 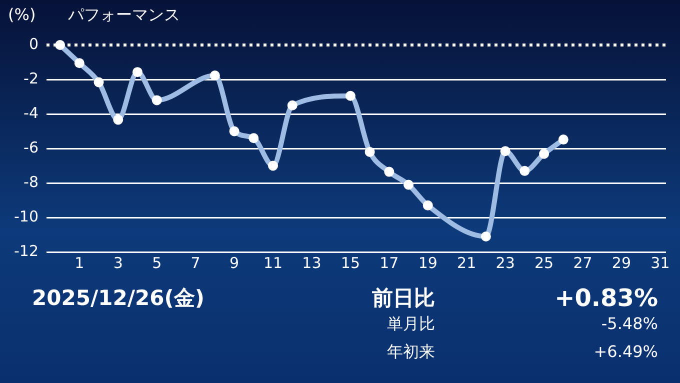 I want to click on text: -5.48%, so click(x=629, y=323).